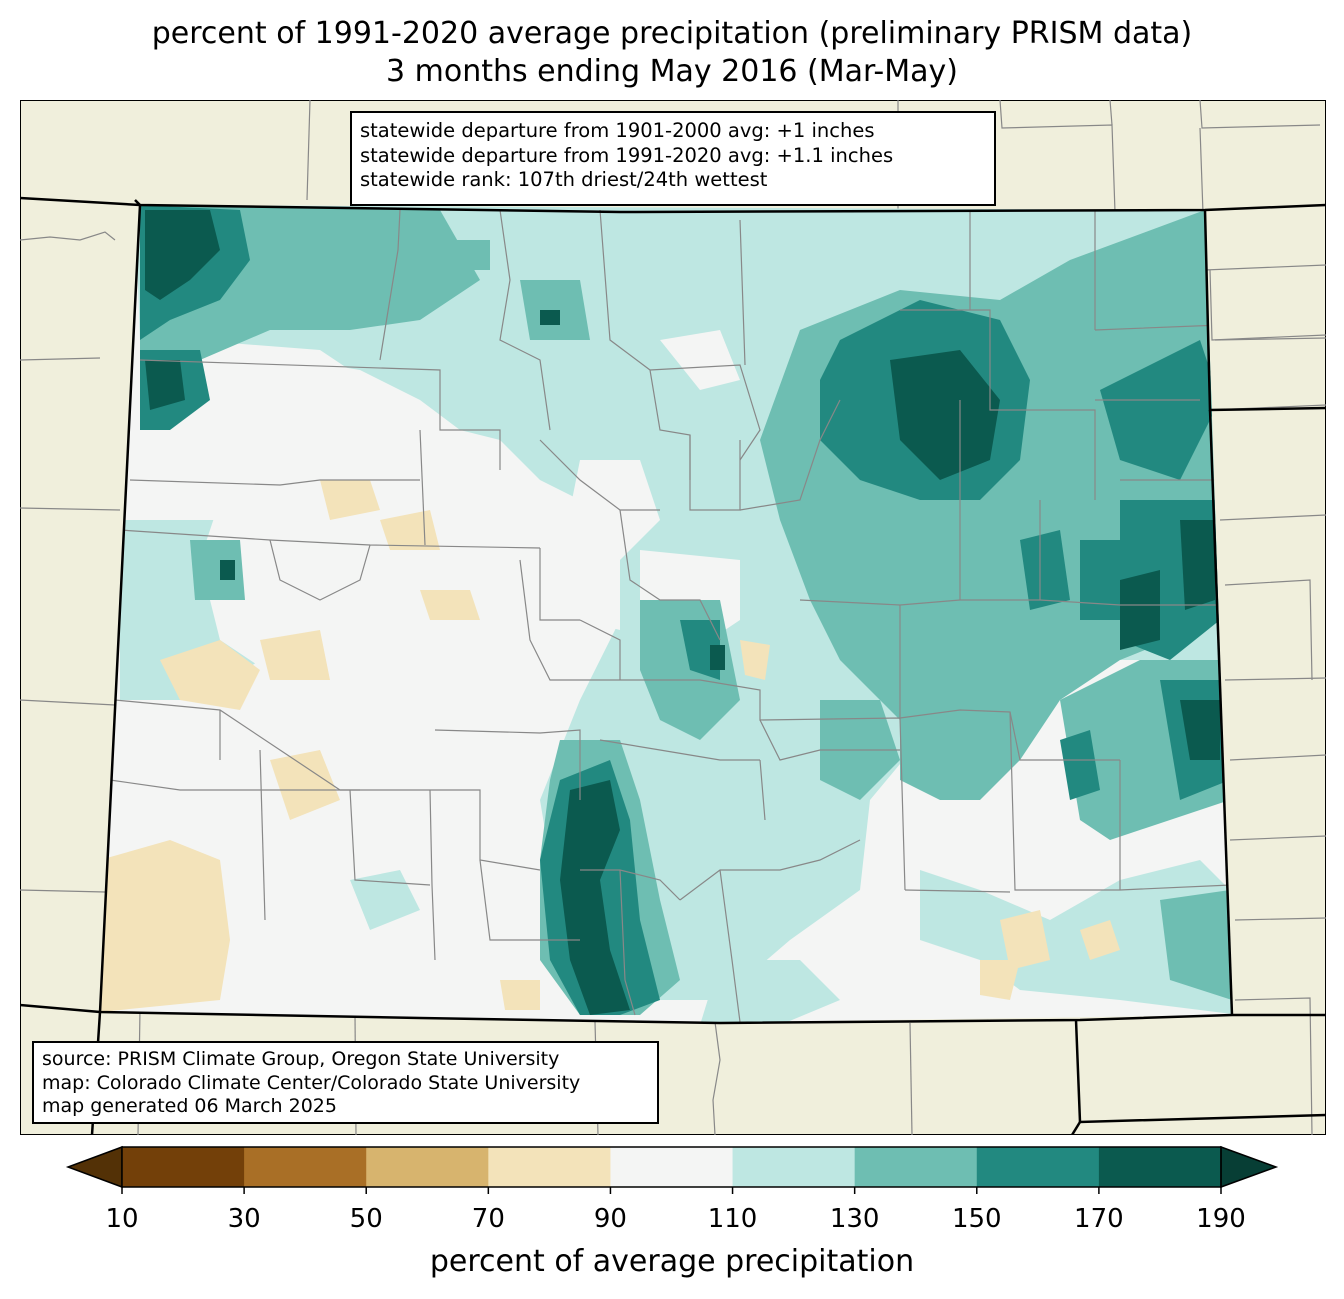 The image size is (1344, 1299). What do you see at coordinates (189, 1106) in the screenshot?
I see `source-line3: map generated 06 March 2025` at bounding box center [189, 1106].